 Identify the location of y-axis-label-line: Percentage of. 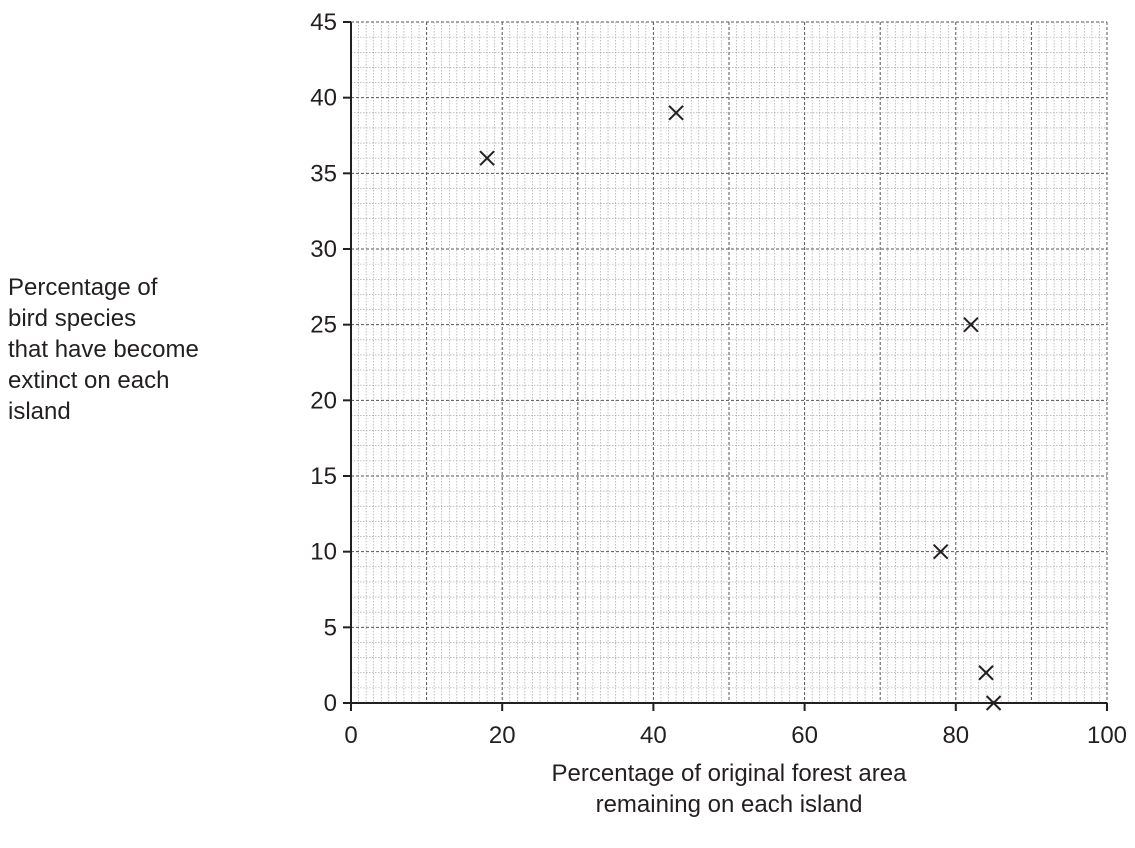
(83, 287).